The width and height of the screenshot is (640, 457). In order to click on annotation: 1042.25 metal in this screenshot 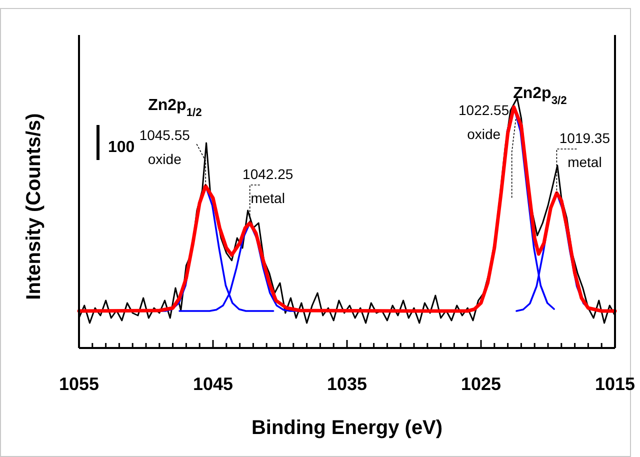, I will do `click(268, 186)`.